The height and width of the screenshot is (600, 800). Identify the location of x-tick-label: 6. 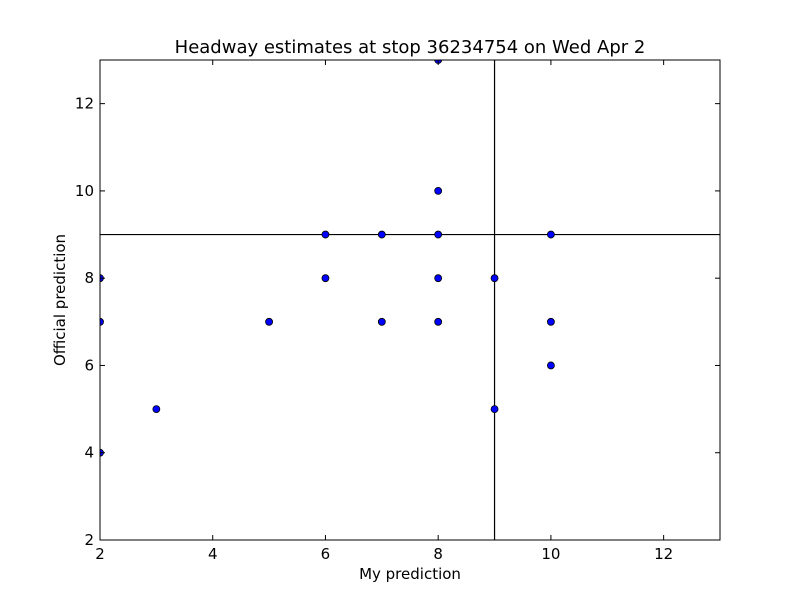
(326, 554).